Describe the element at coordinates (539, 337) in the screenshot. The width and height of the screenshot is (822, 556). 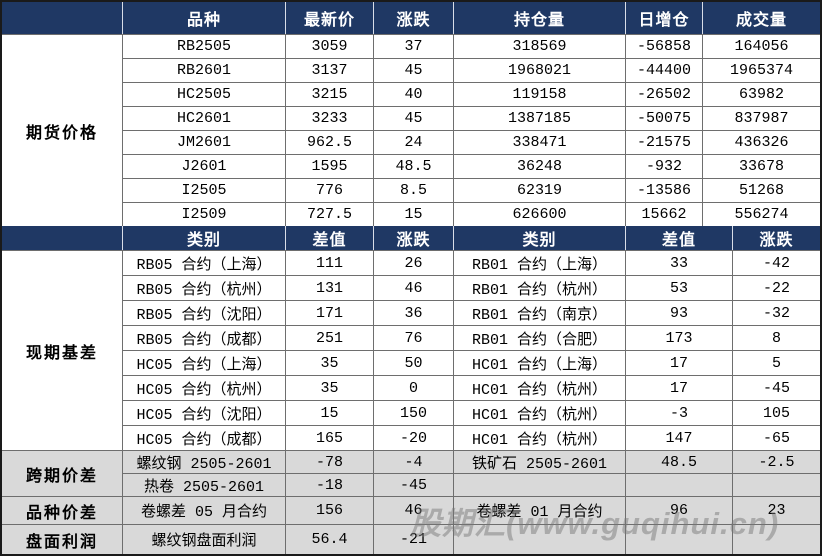
I see `table-cell: RB01 合约（合肥）` at that location.